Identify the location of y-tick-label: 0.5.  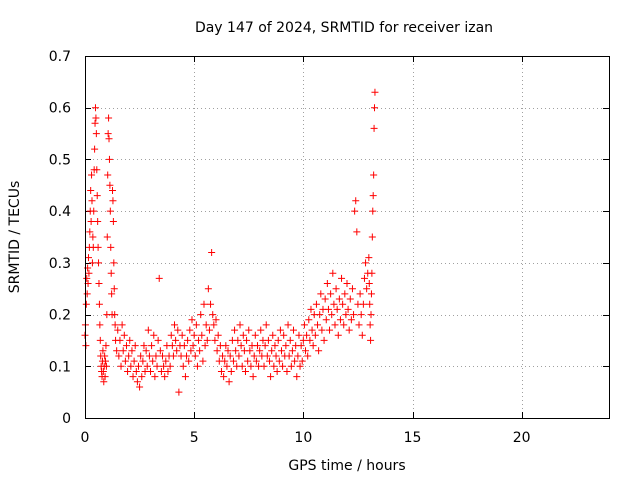
(60, 160).